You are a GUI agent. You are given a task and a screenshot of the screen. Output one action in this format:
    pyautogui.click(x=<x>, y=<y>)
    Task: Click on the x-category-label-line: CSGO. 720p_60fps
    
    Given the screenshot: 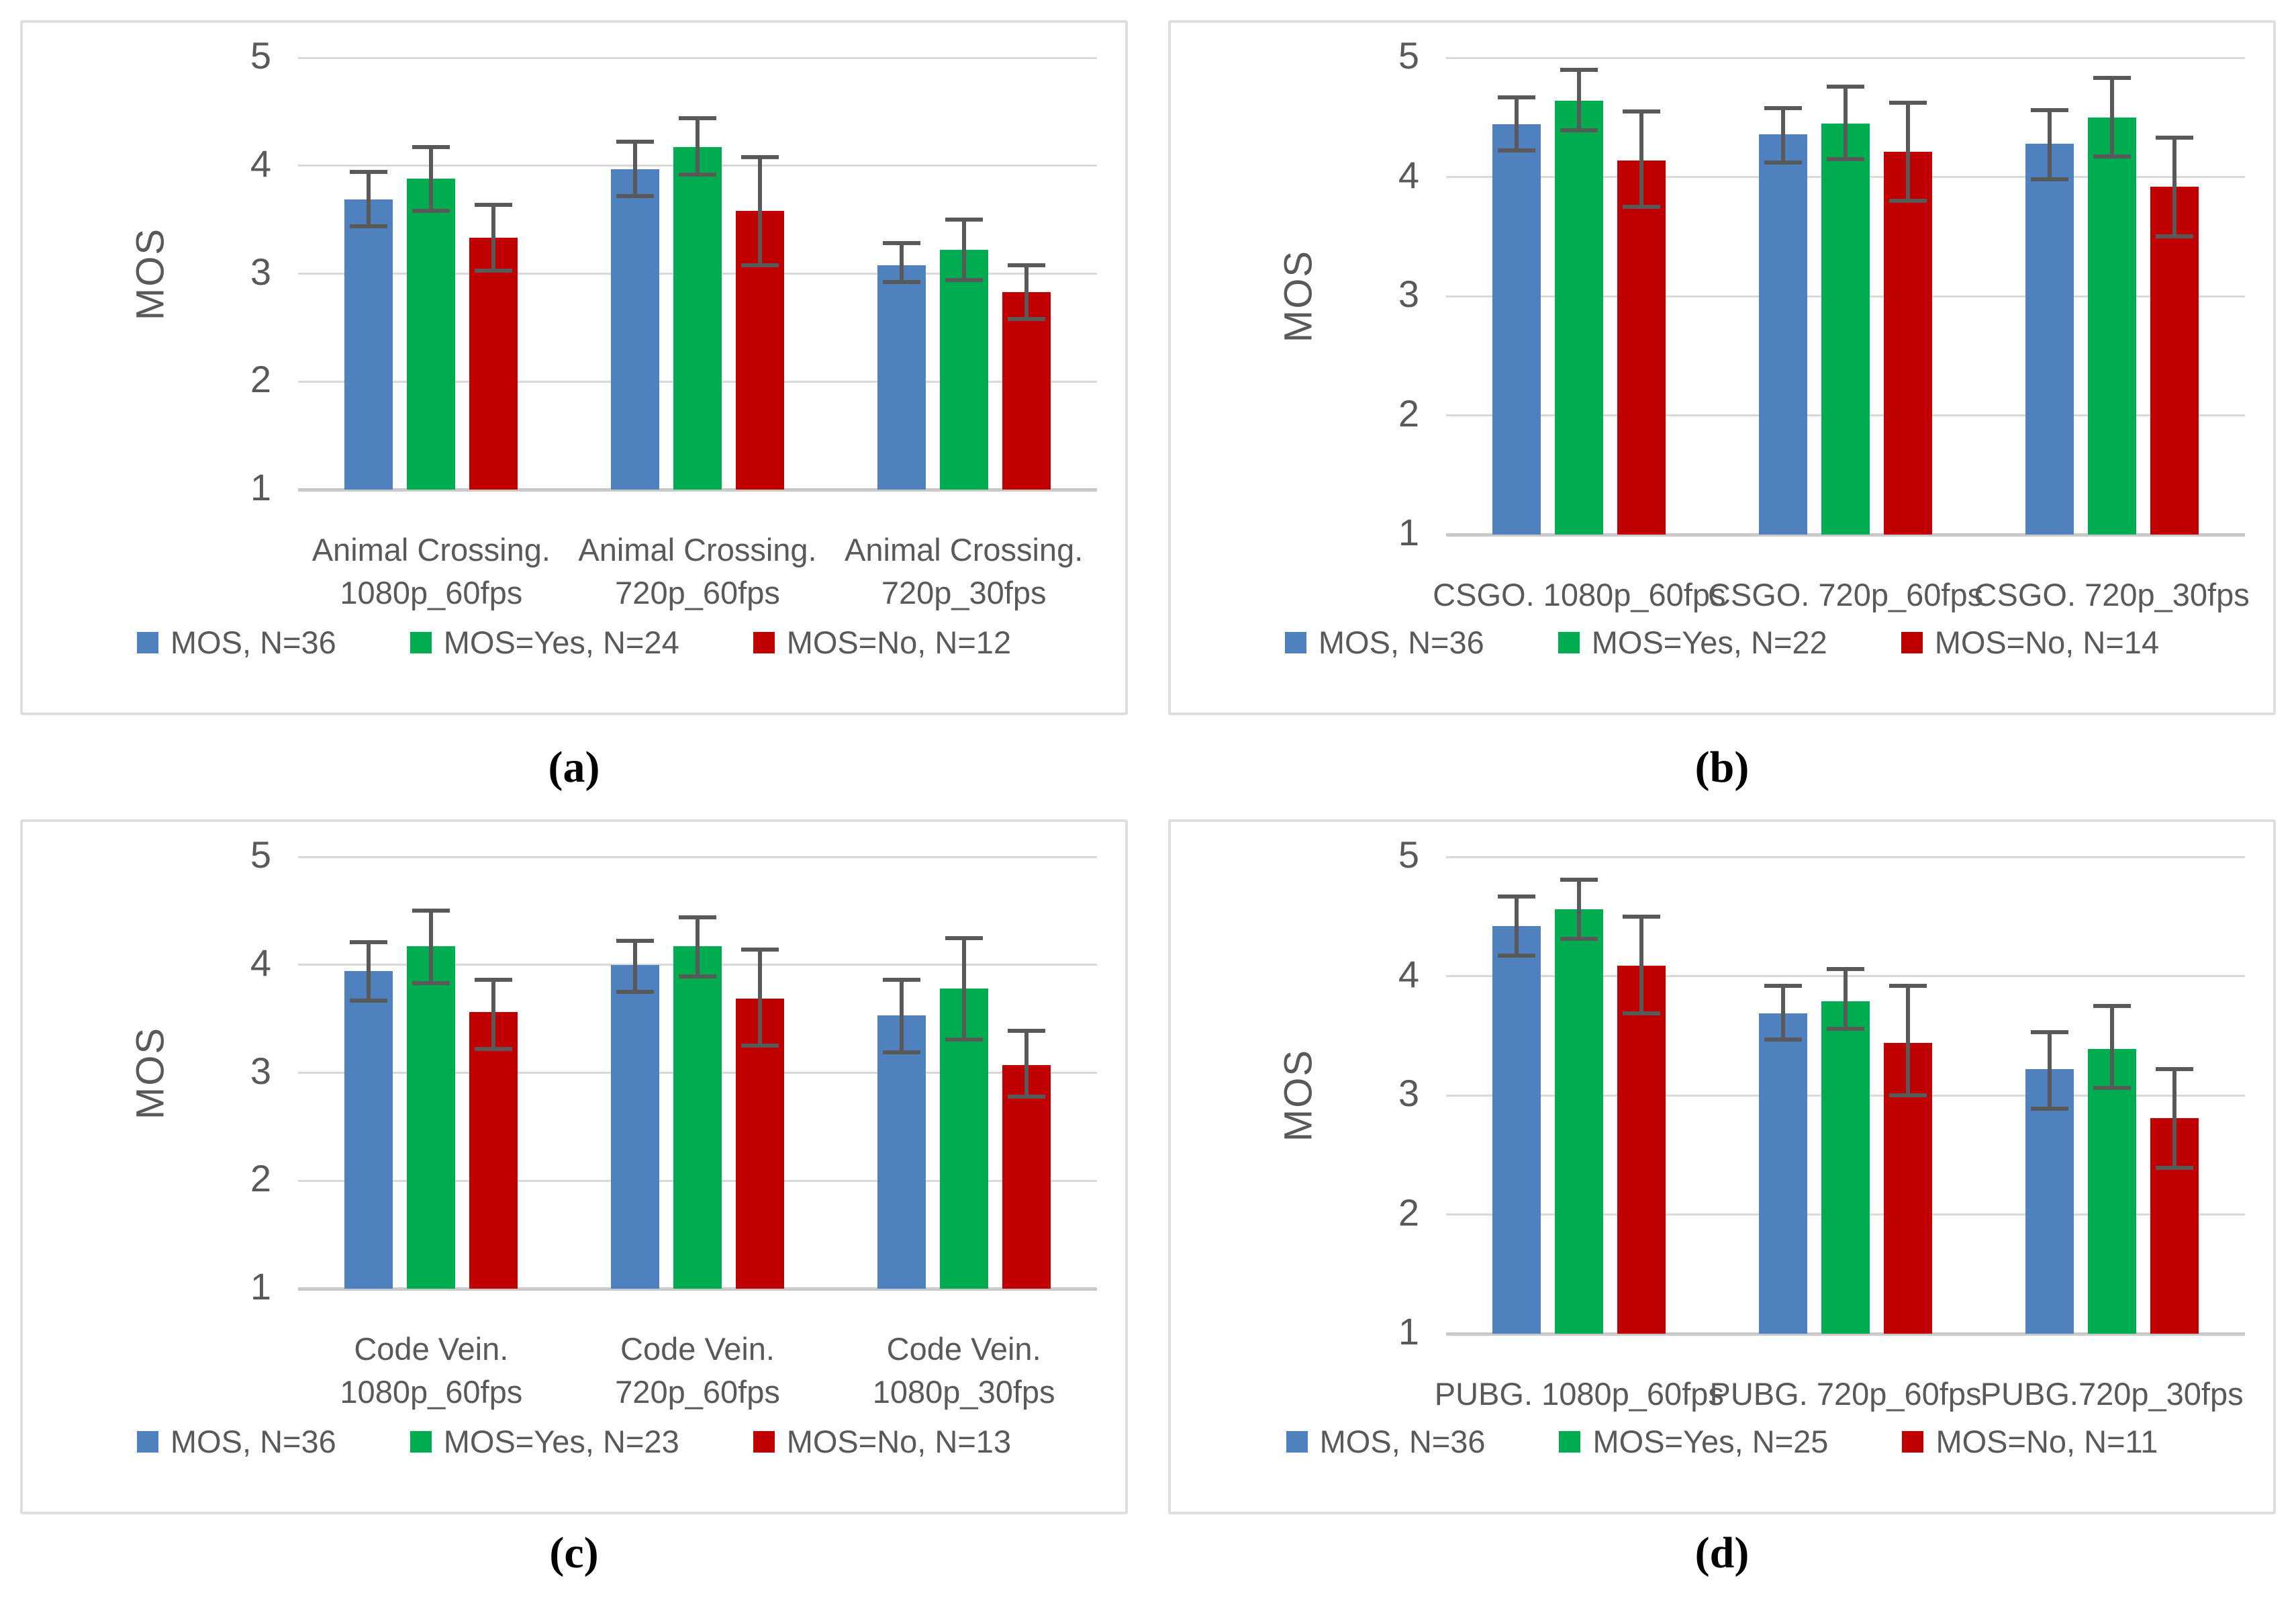 What is the action you would take?
    pyautogui.click(x=1846, y=594)
    